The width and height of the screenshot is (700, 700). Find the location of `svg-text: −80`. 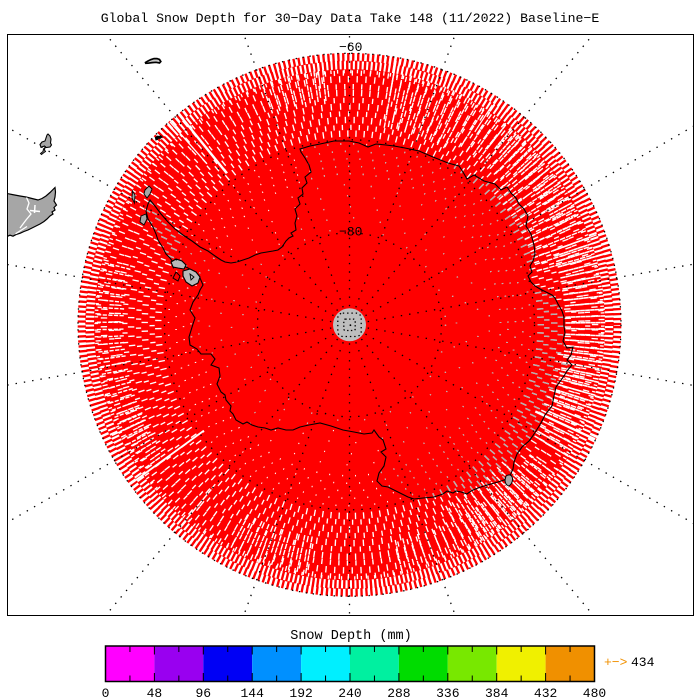

svg-text: −80 is located at coordinates (350, 232).